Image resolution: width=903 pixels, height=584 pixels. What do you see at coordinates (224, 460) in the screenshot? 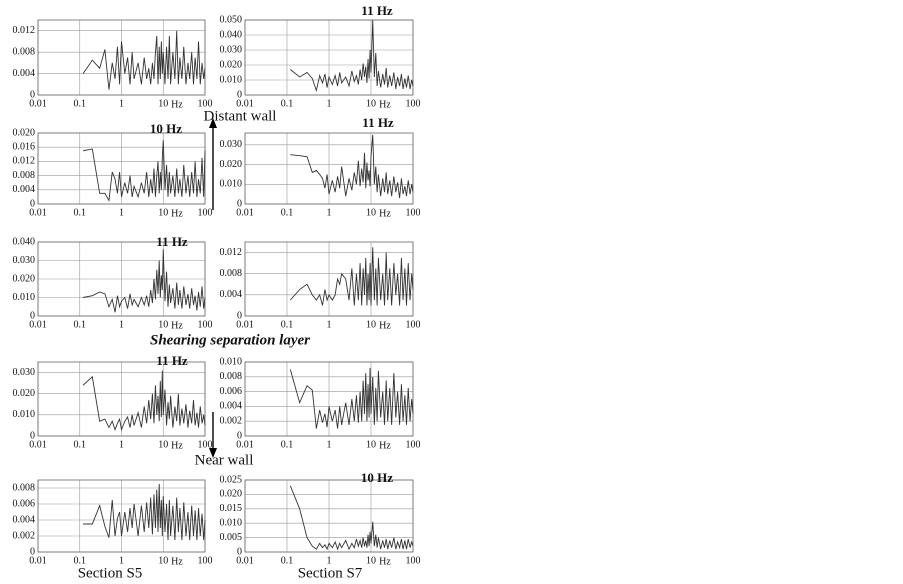
I see `label: Near wall` at bounding box center [224, 460].